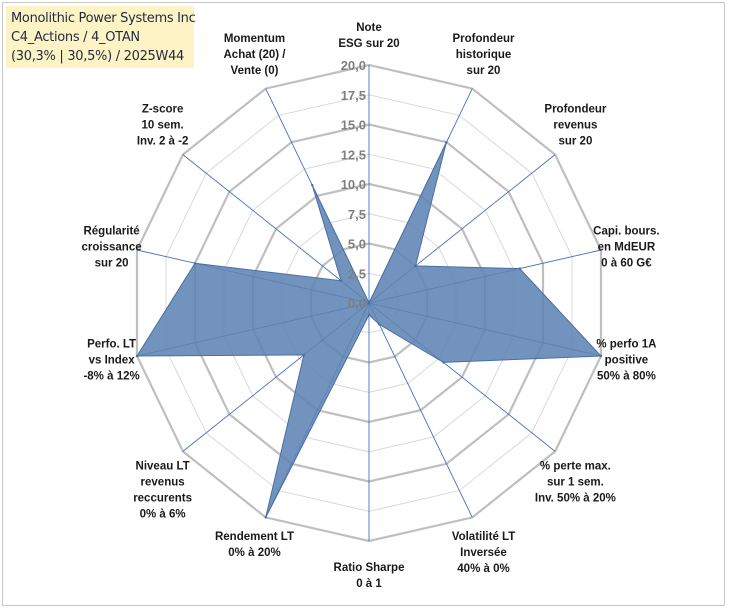 The height and width of the screenshot is (610, 729). I want to click on axis-label-line: historique, so click(484, 55).